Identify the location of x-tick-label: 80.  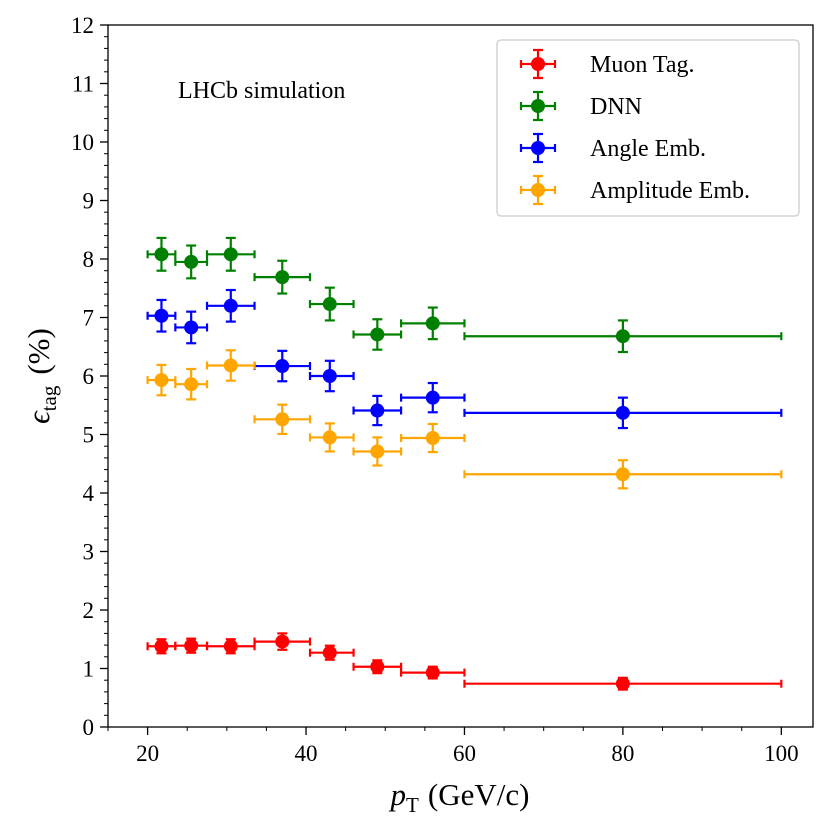
(622, 753).